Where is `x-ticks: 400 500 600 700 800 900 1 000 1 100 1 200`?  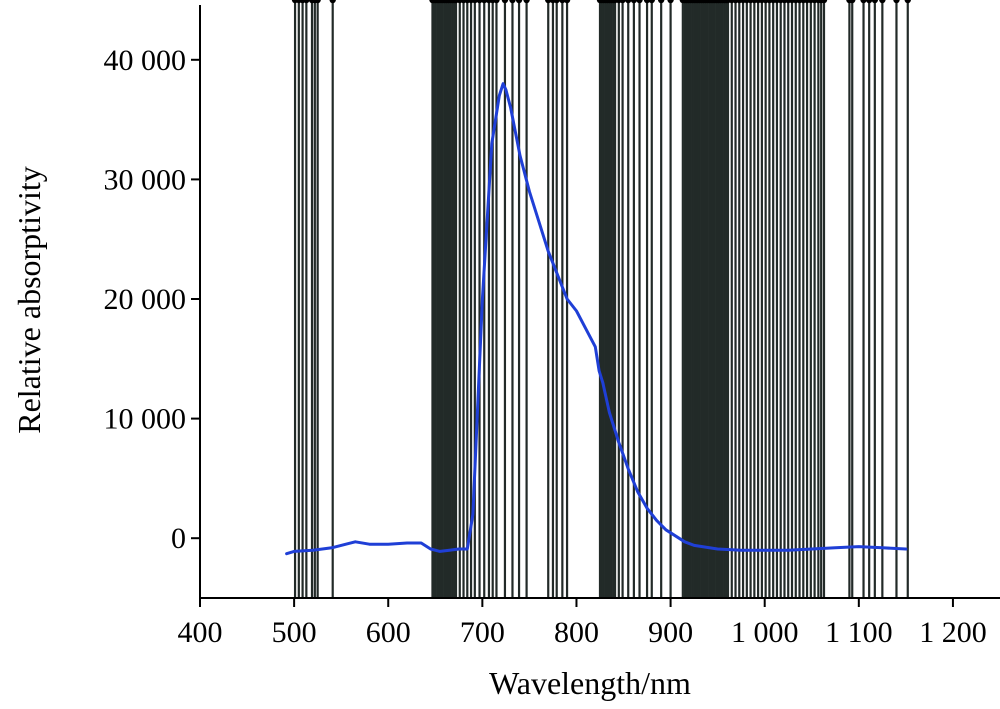
x-ticks: 400 500 600 700 800 900 1 000 1 100 1 200 is located at coordinates (582, 623).